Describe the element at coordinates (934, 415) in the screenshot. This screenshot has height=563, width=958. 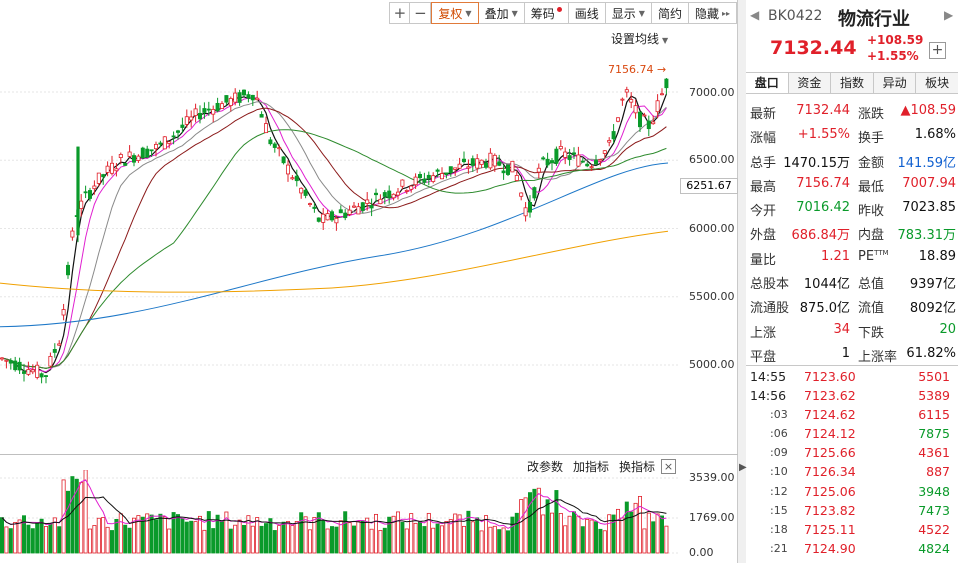
I see `tick-volume: 6115` at that location.